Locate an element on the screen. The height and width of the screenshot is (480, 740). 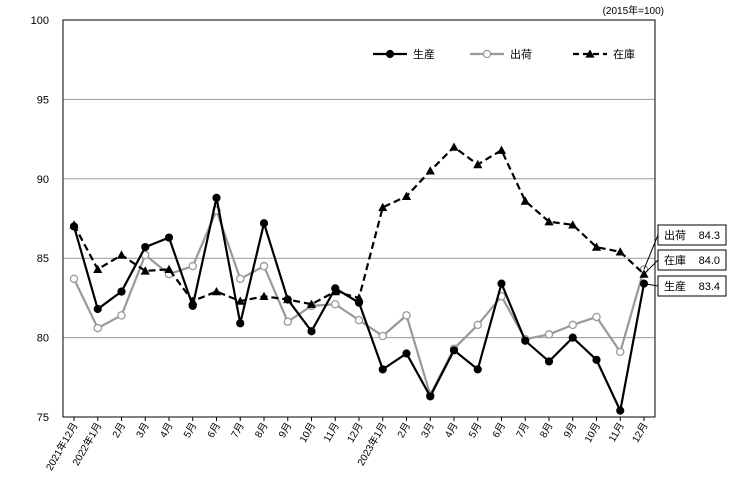
y-tick-label: 85 is located at coordinates (43, 259).